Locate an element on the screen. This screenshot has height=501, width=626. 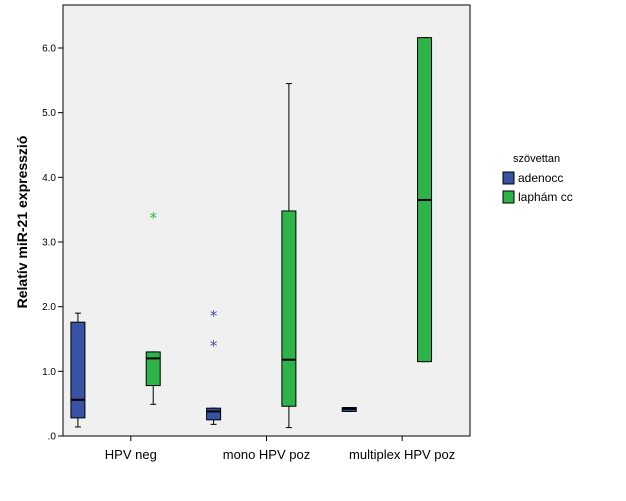
y-tick-label: 3.0 is located at coordinates (49, 243).